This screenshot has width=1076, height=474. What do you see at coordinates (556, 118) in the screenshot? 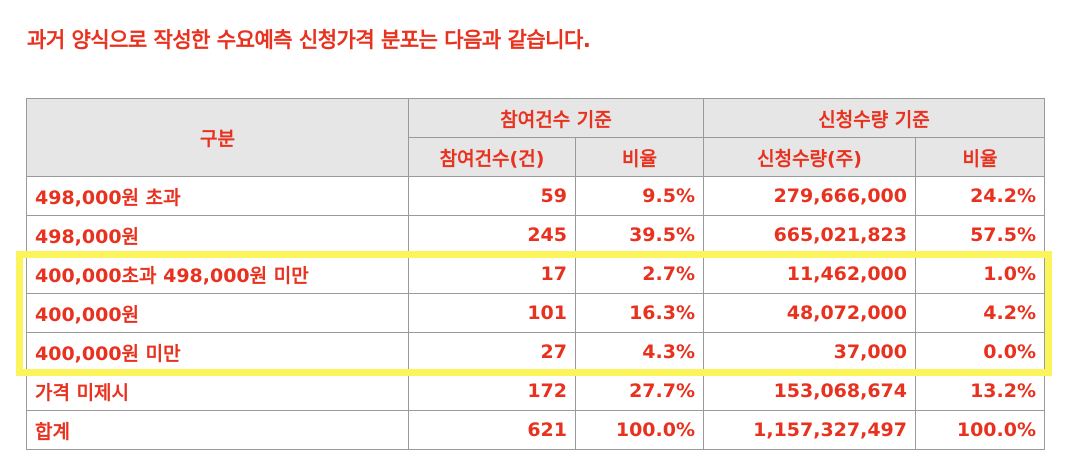
I see `header-group-participants: 참여건수 기준` at bounding box center [556, 118].